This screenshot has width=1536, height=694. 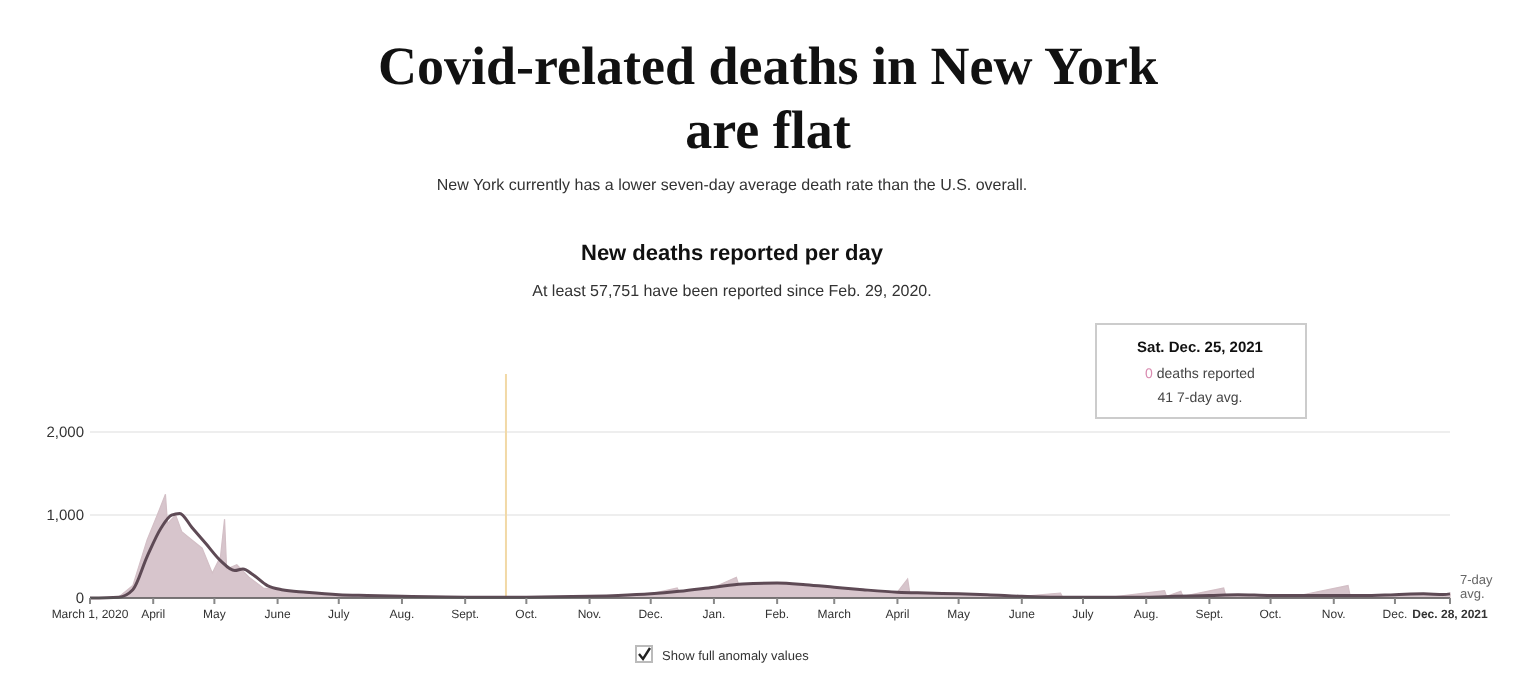 I want to click on chart-title: Covid-related deaths in New York are flat, so click(x=768, y=98).